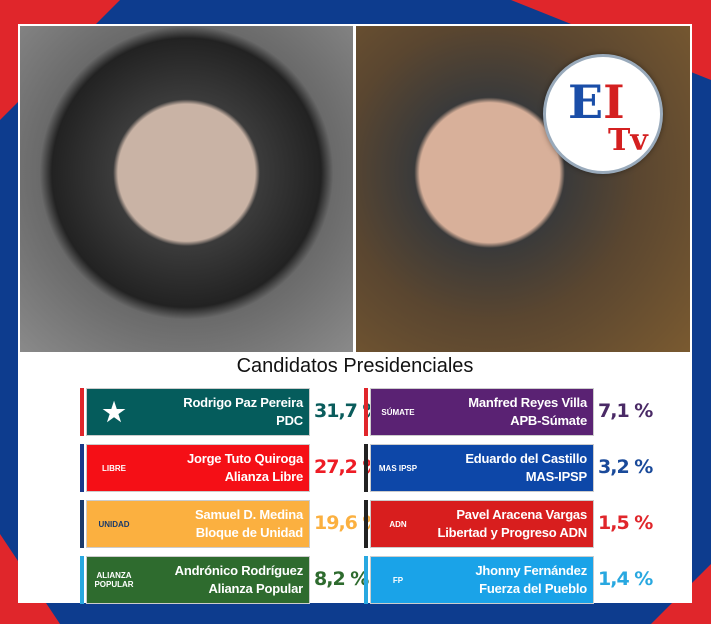 This screenshot has height=624, width=711. I want to click on party-logo-icon: ★, so click(114, 412).